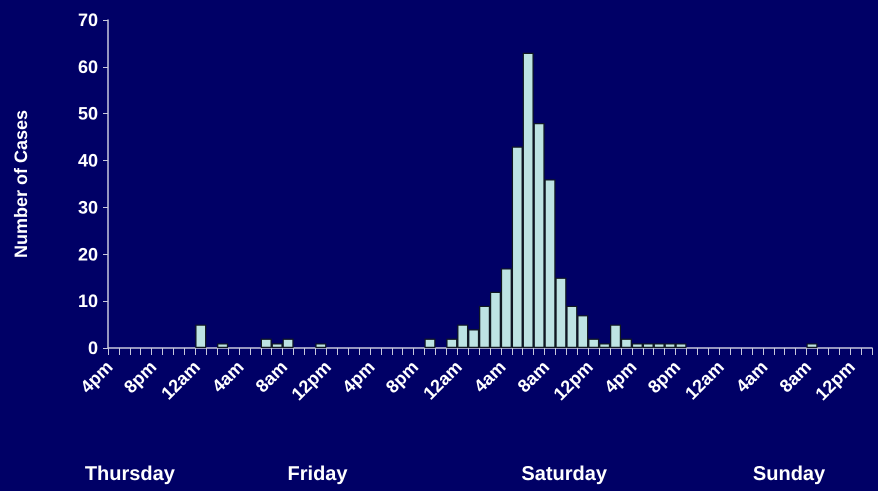  Describe the element at coordinates (564, 474) in the screenshot. I see `text: Saturday` at that location.